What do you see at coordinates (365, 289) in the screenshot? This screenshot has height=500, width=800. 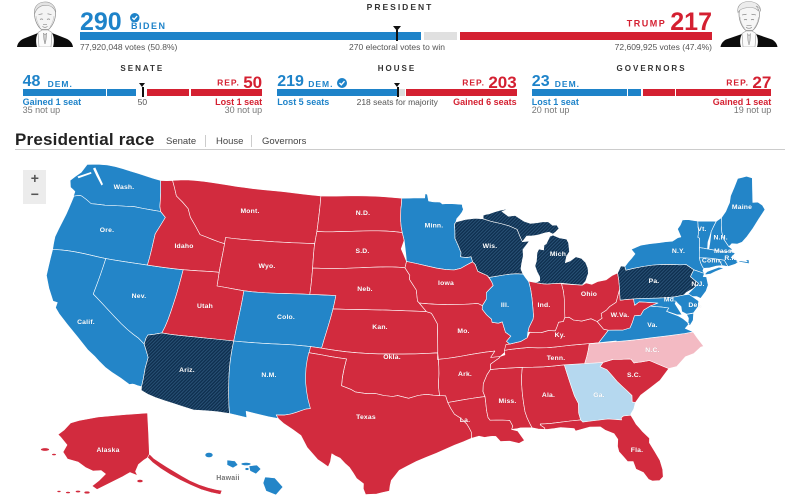 I see `svg-text: Neb.` at bounding box center [365, 289].